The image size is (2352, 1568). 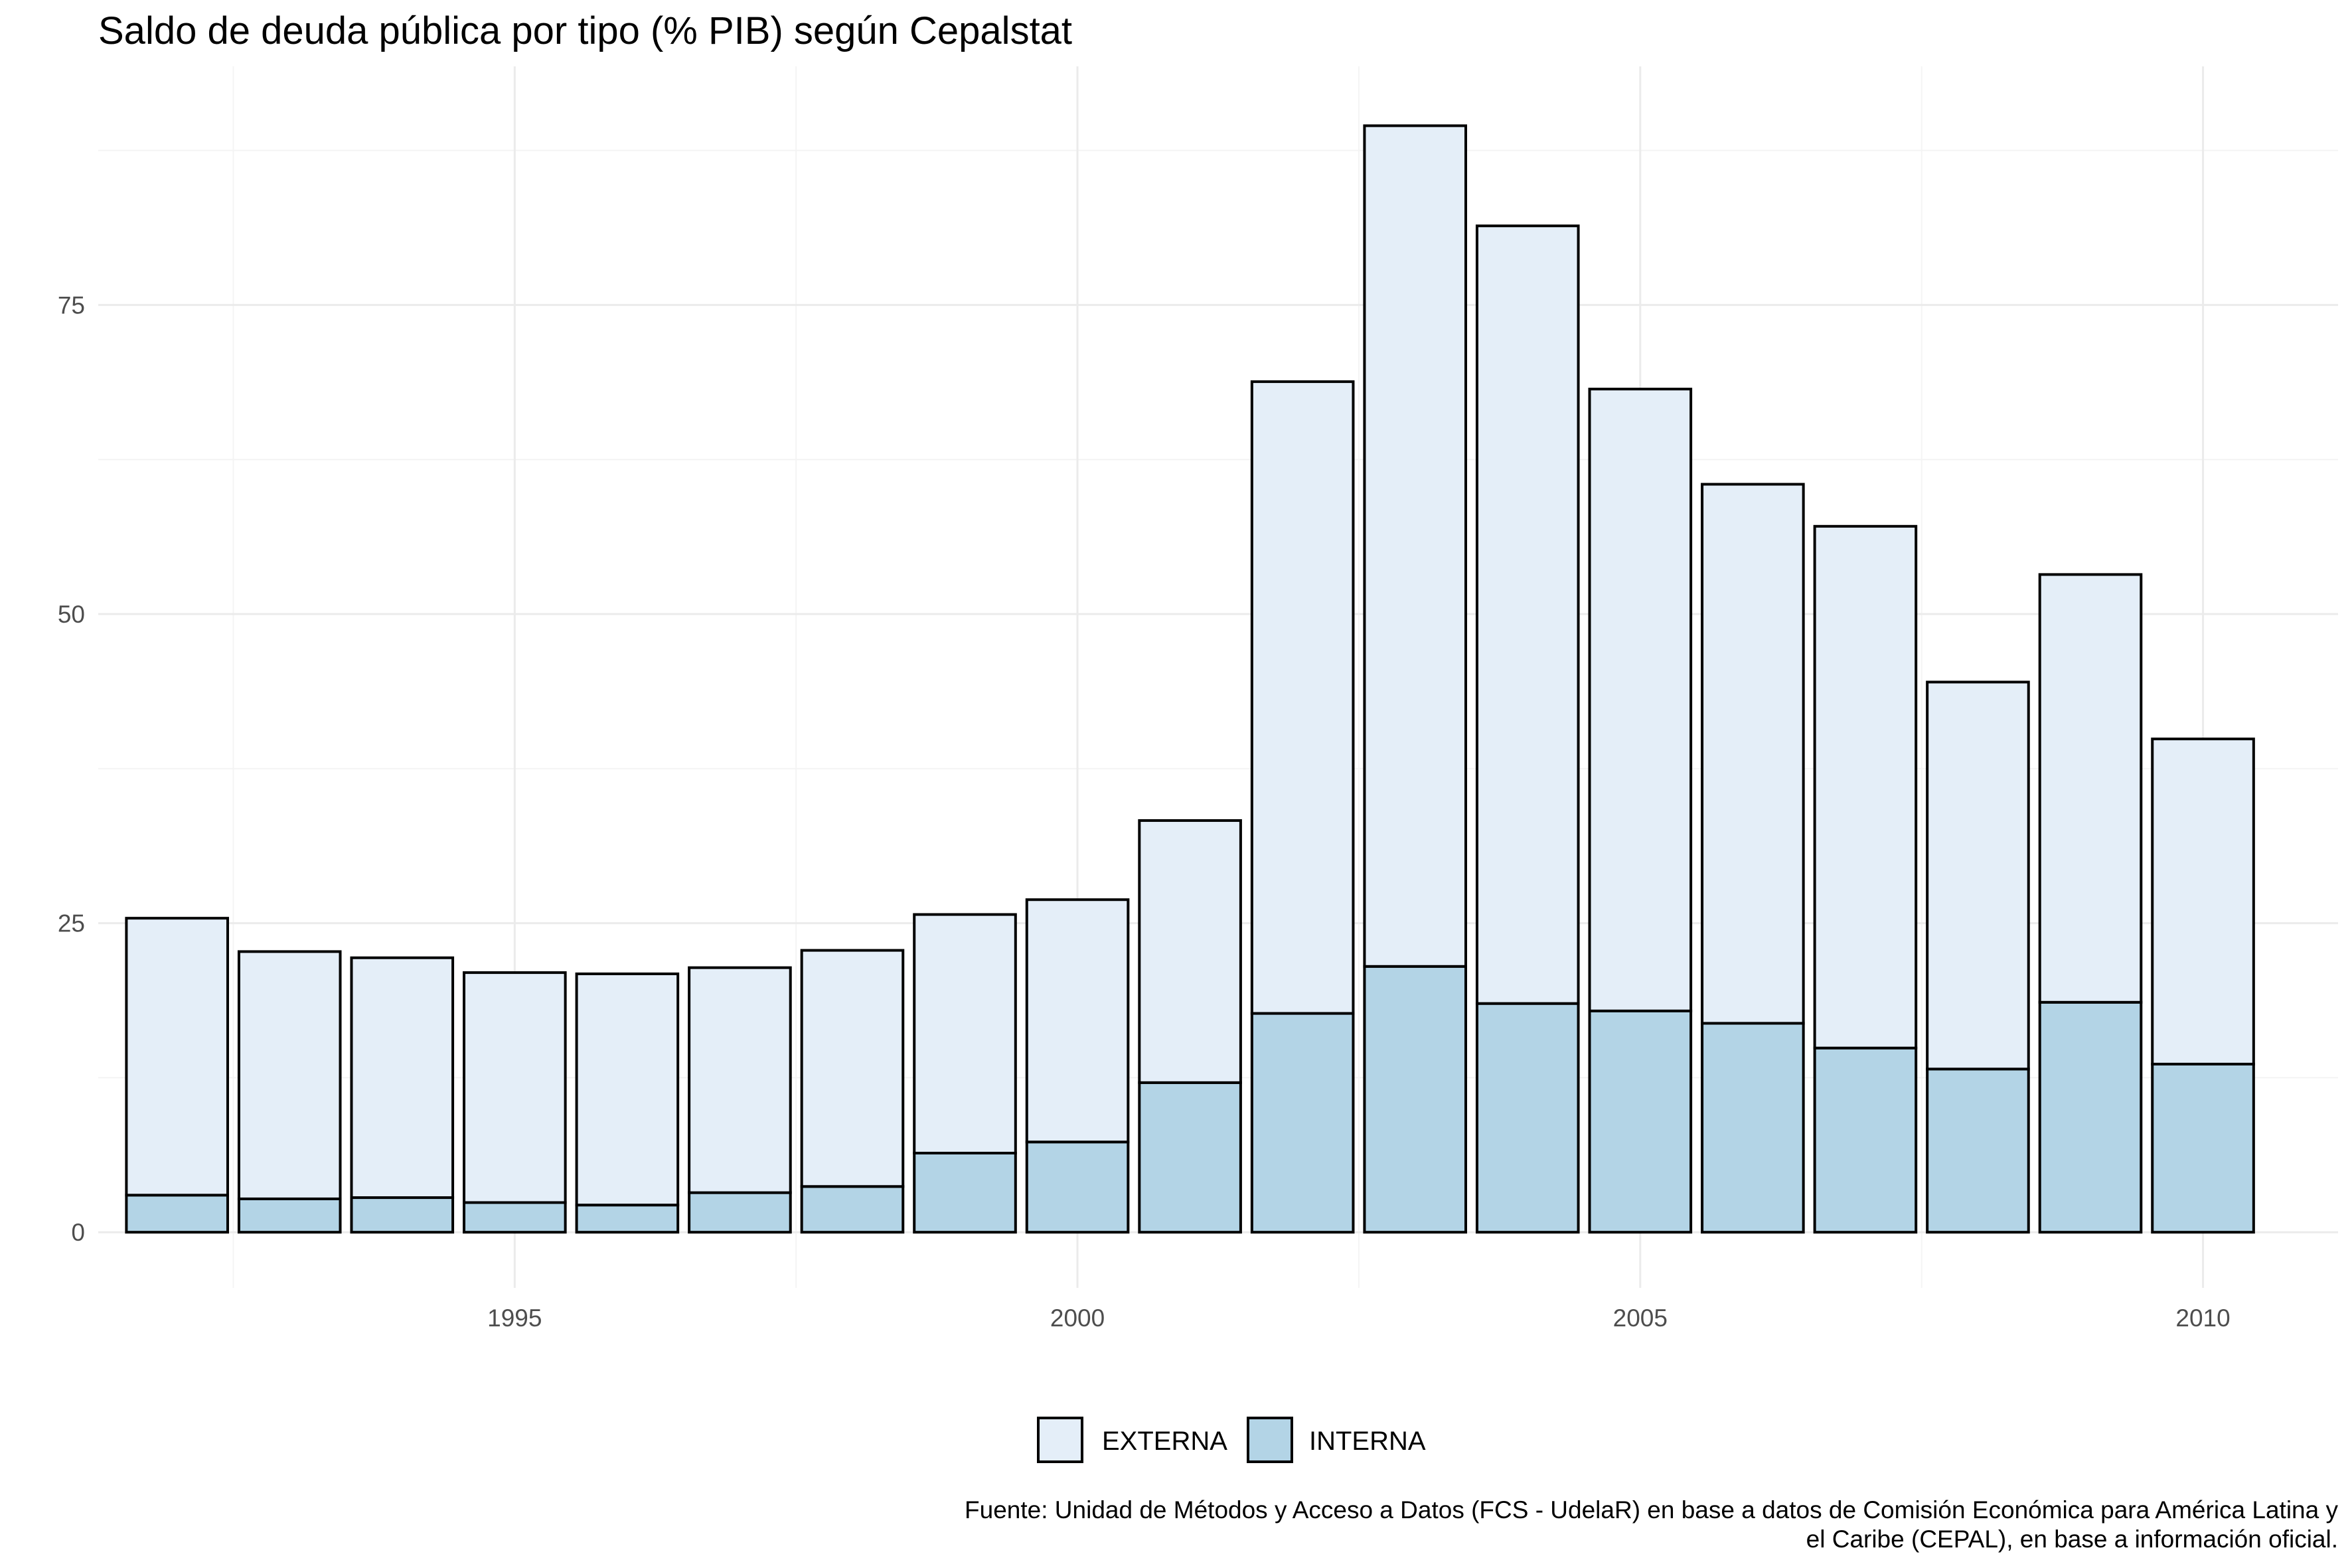 I want to click on bar-externa-2007, so click(x=1866, y=787).